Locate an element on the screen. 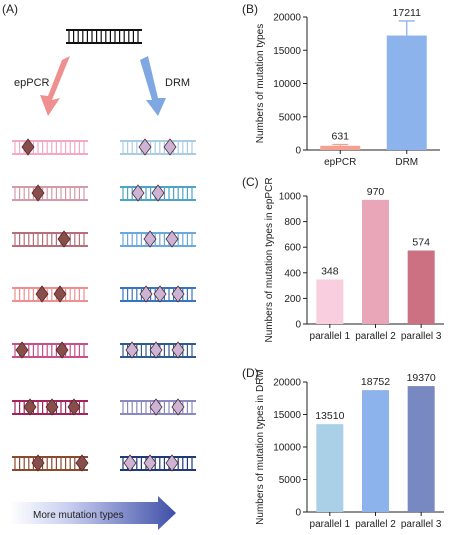 Image resolution: width=474 pixels, height=535 pixels. data-label: 631 is located at coordinates (340, 136).